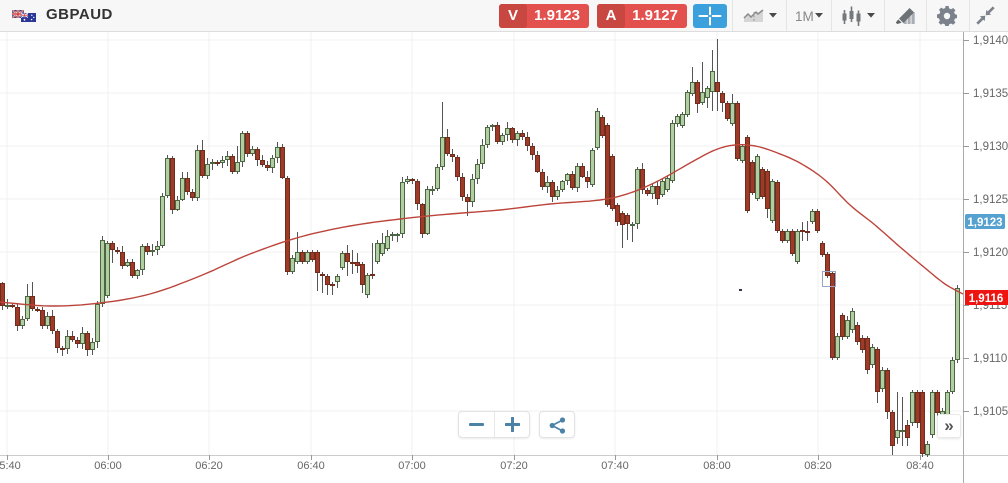 Image resolution: width=1008 pixels, height=483 pixels. I want to click on svg-text: 08:40, so click(920, 466).